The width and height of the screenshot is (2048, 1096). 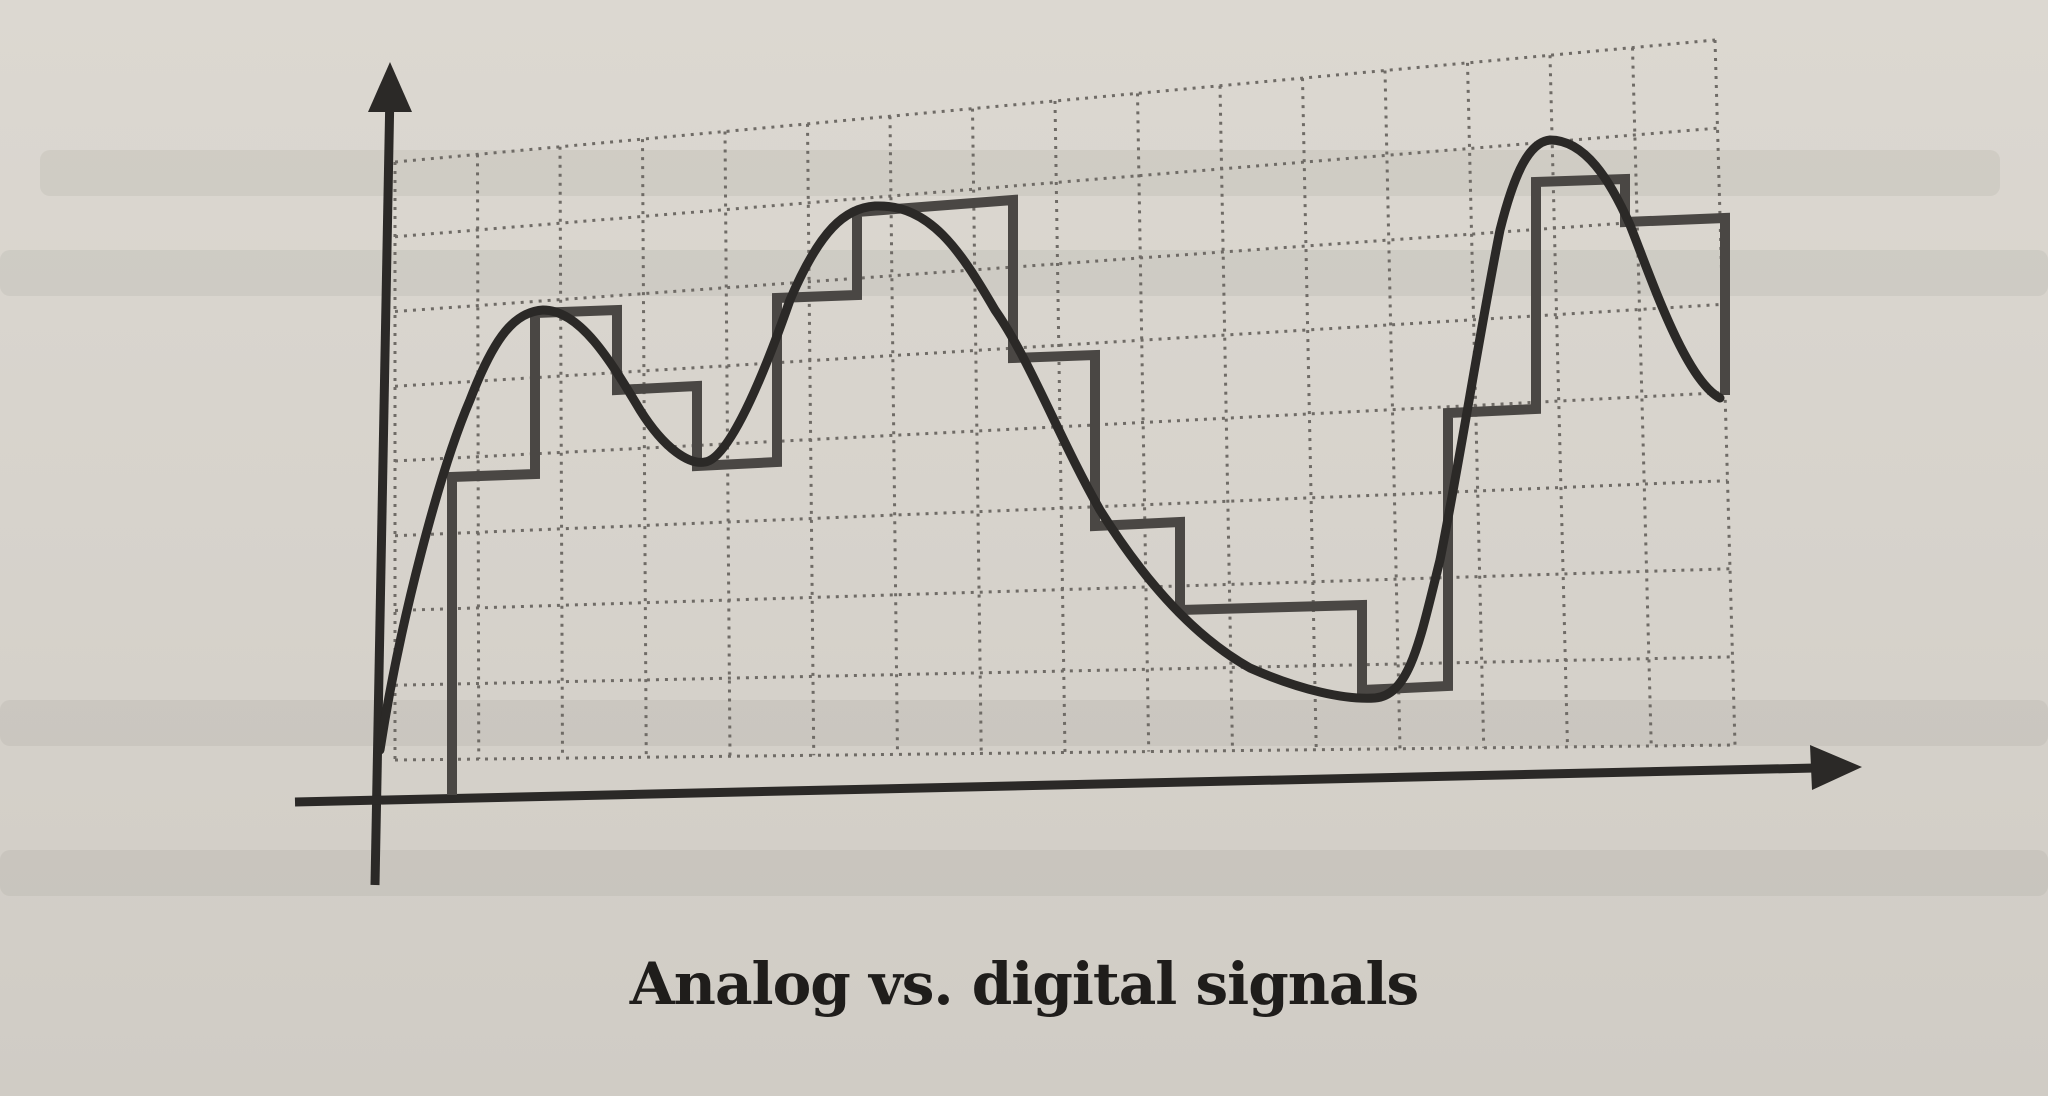 I want to click on x-axis, so click(x=1055, y=785).